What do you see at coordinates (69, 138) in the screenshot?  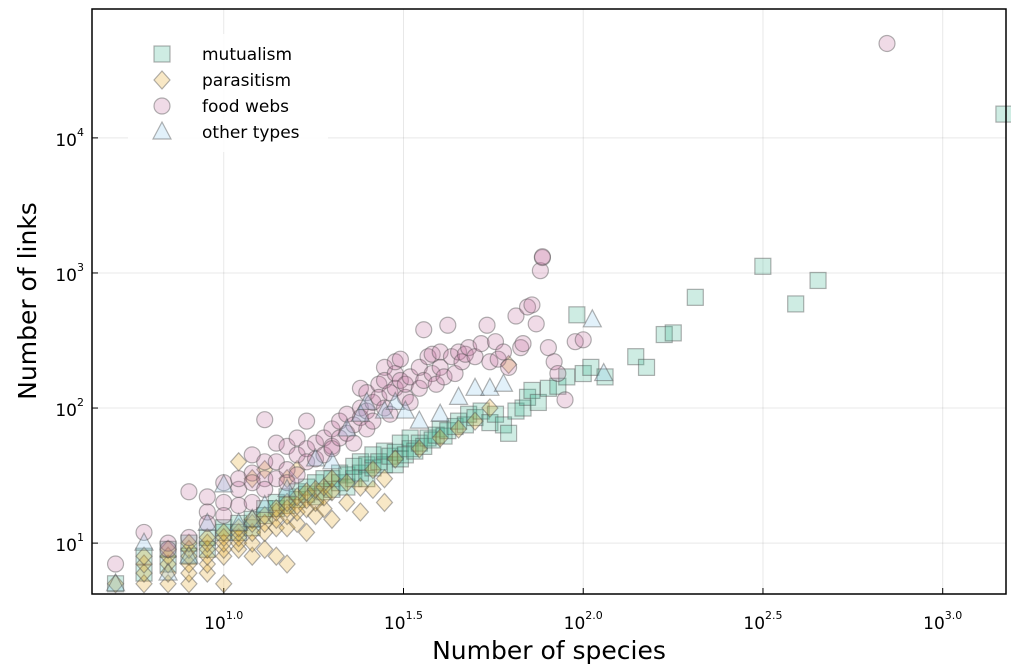 I see `y-tick-label: 10⁴` at bounding box center [69, 138].